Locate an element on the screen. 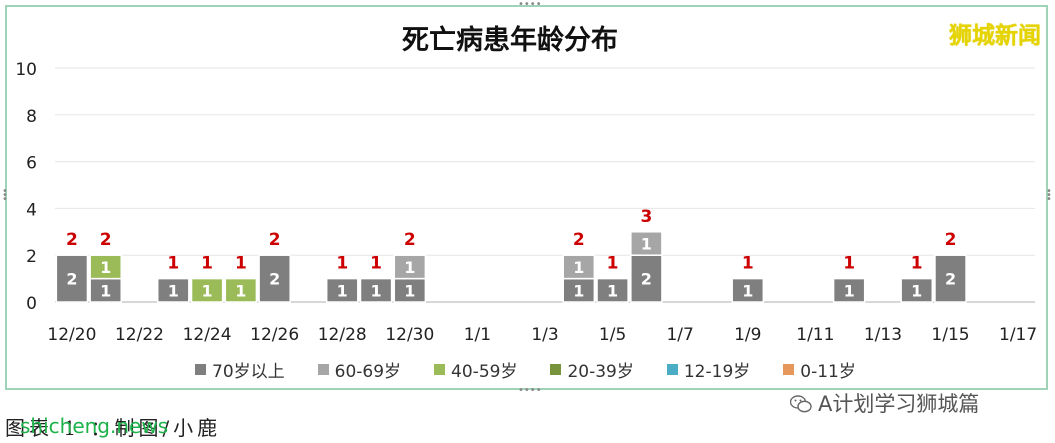 The image size is (1055, 443). x-tick-label: 1/3 is located at coordinates (544, 335).